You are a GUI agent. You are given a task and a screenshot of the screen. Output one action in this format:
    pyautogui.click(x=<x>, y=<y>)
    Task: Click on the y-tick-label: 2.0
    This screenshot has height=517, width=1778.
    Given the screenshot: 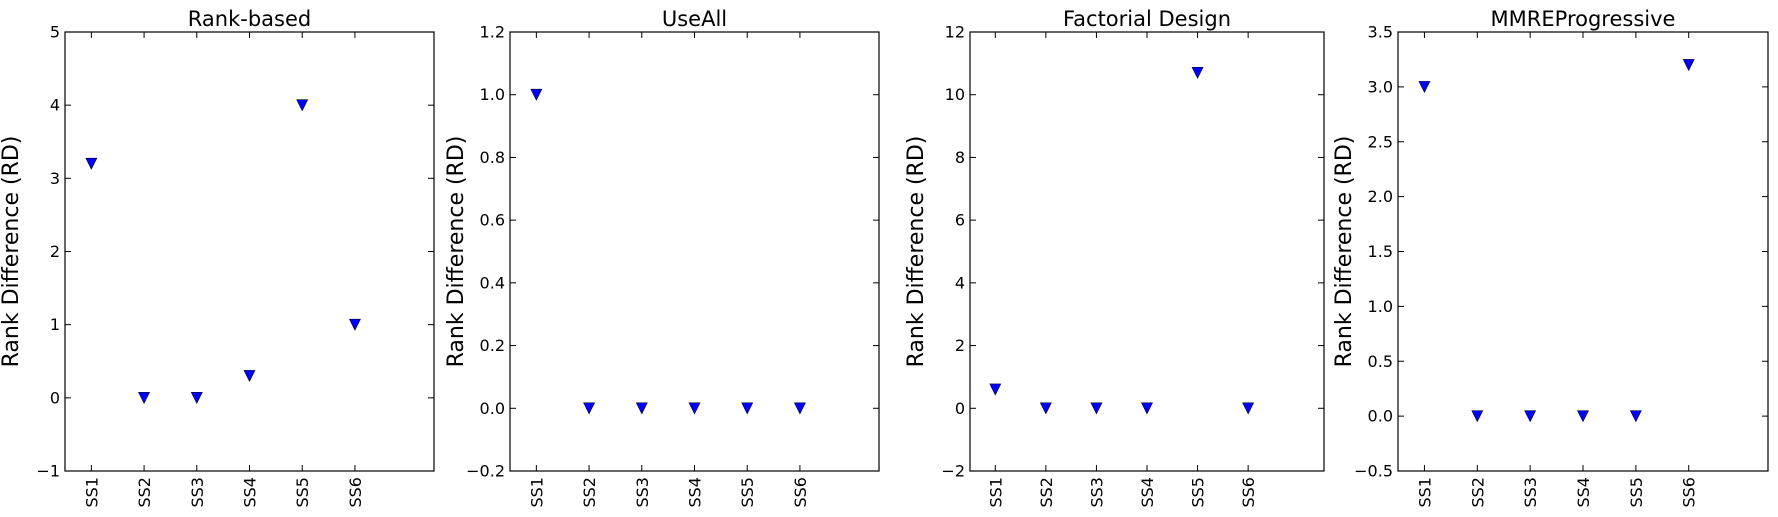 What is the action you would take?
    pyautogui.click(x=1380, y=196)
    